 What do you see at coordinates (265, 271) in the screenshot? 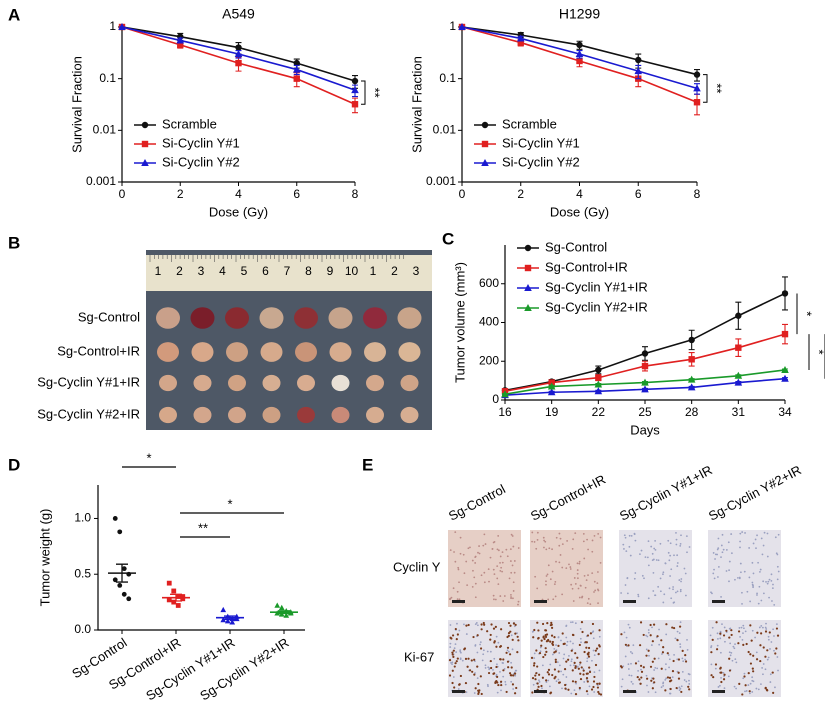
I see `ruler-label: 6` at bounding box center [265, 271].